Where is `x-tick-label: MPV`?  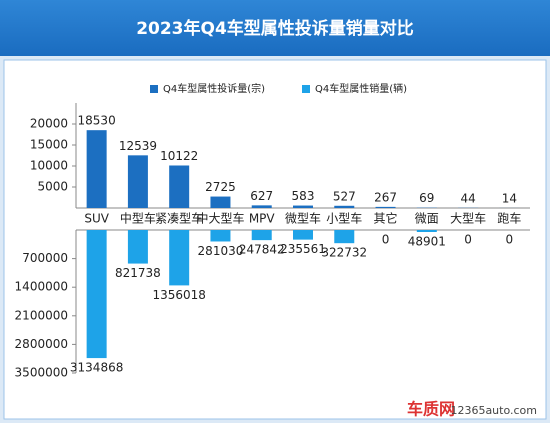 x-tick-label: MPV is located at coordinates (262, 219).